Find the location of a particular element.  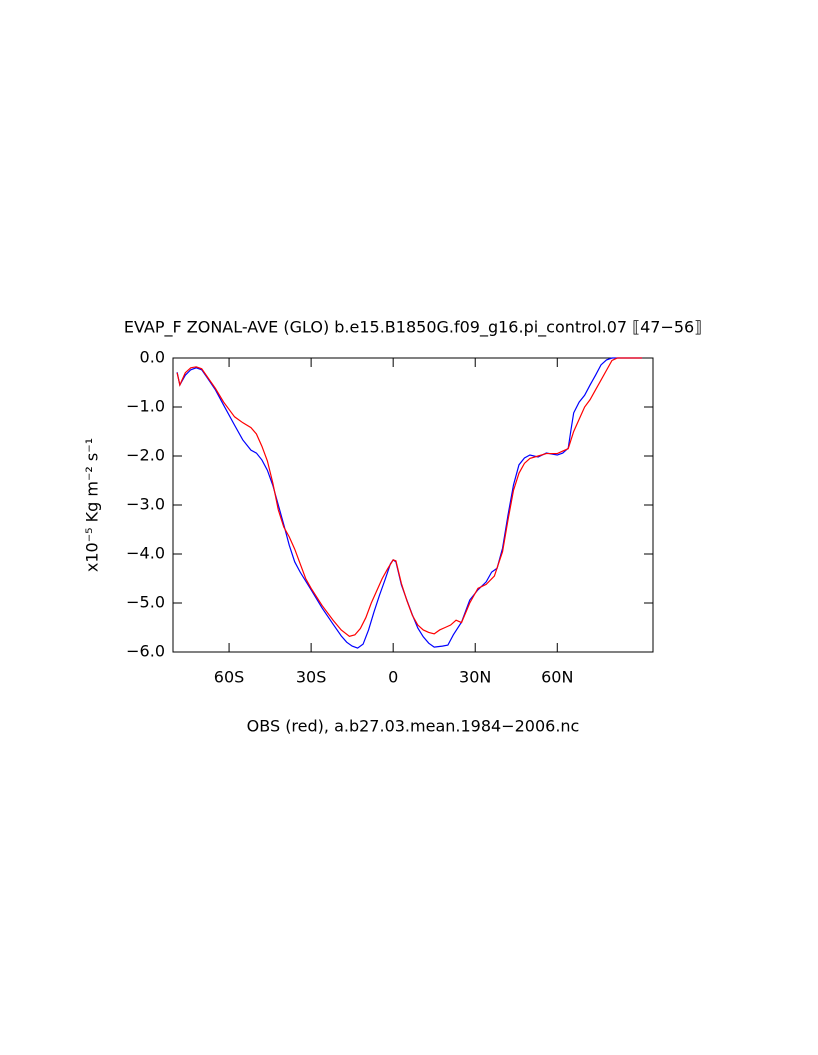

y-tick-label: −4.0 is located at coordinates (145, 553).